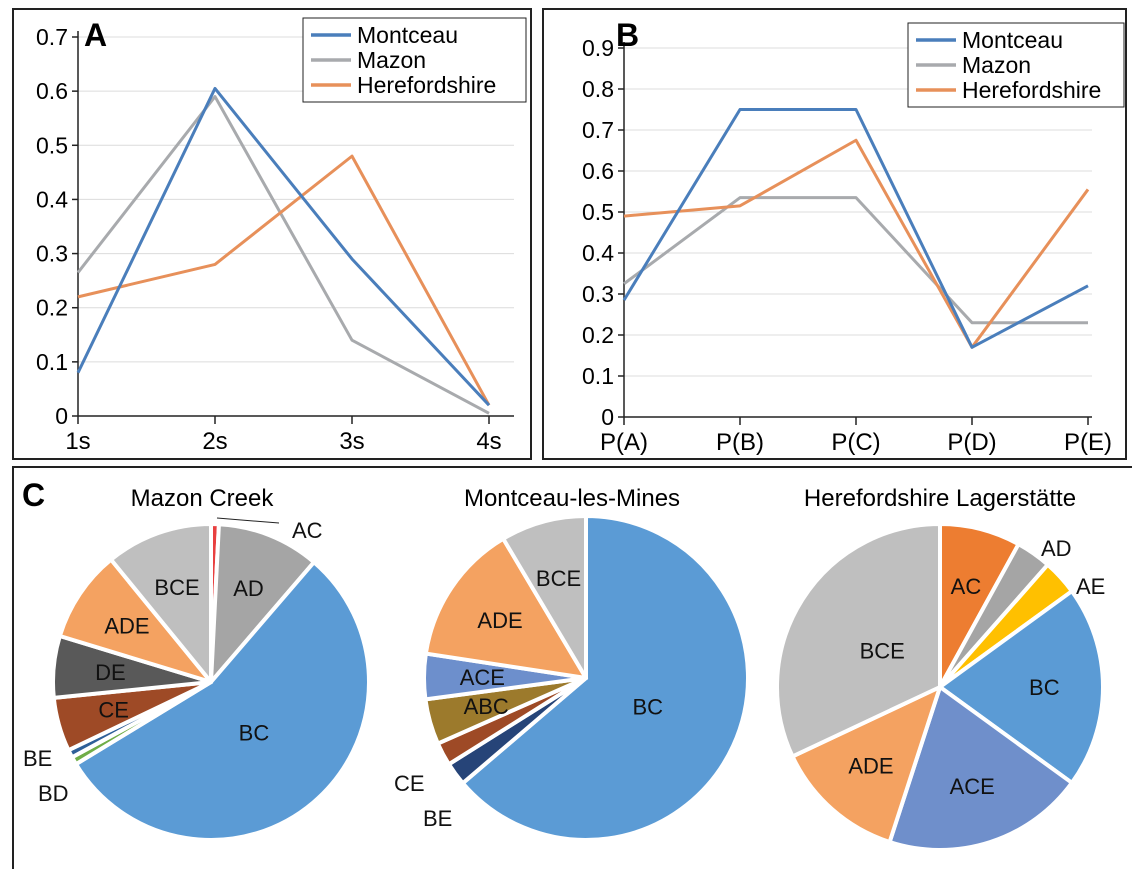 The width and height of the screenshot is (1135, 871). Describe the element at coordinates (203, 498) in the screenshot. I see `pie-title: Mazon Creek` at that location.